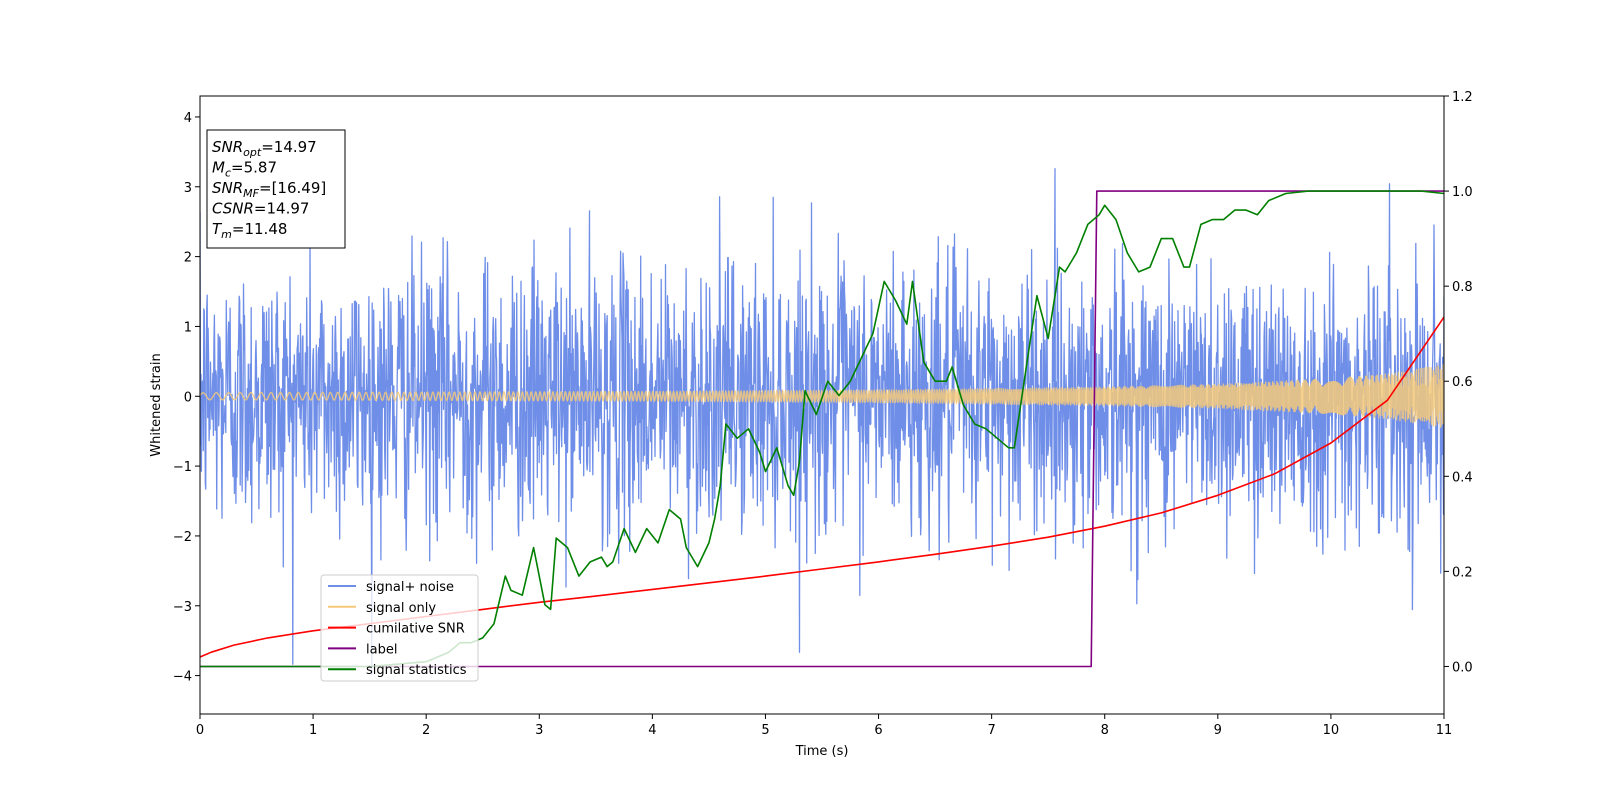 This screenshot has width=1600, height=800. Describe the element at coordinates (156, 404) in the screenshot. I see `y-axis-label: Whitened strain` at that location.